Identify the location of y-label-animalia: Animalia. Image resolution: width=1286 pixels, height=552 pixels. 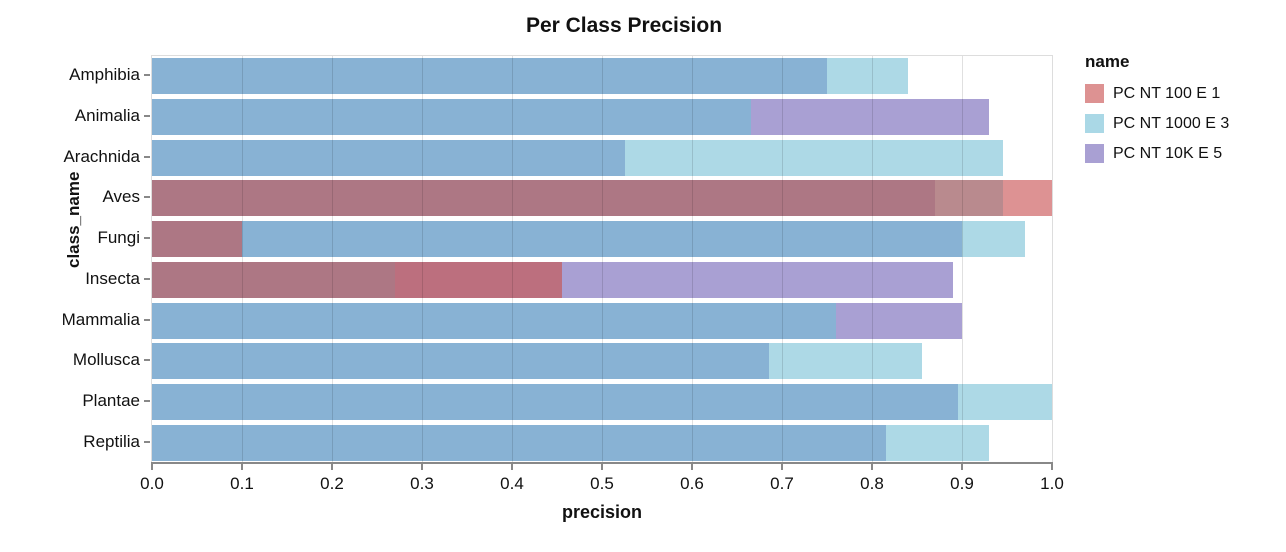
(107, 116).